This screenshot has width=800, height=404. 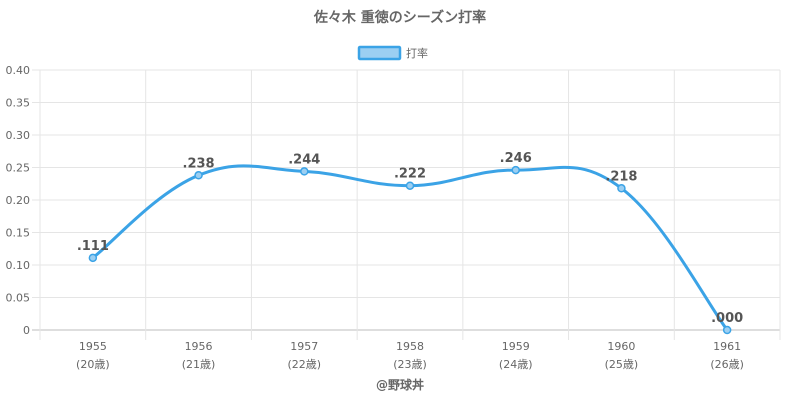 I want to click on y-tick-label: 0.05, so click(x=18, y=298).